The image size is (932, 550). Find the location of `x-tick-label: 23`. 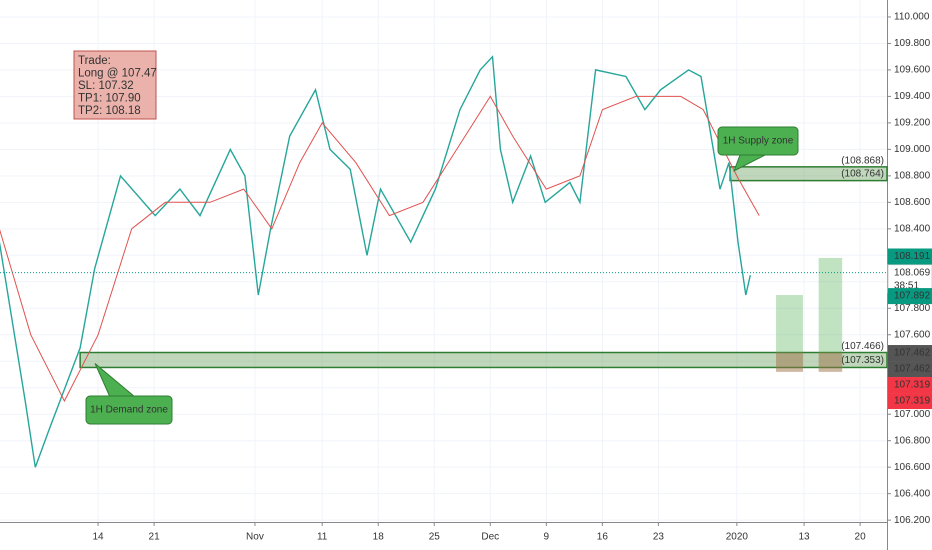

x-tick-label: 23 is located at coordinates (659, 537).